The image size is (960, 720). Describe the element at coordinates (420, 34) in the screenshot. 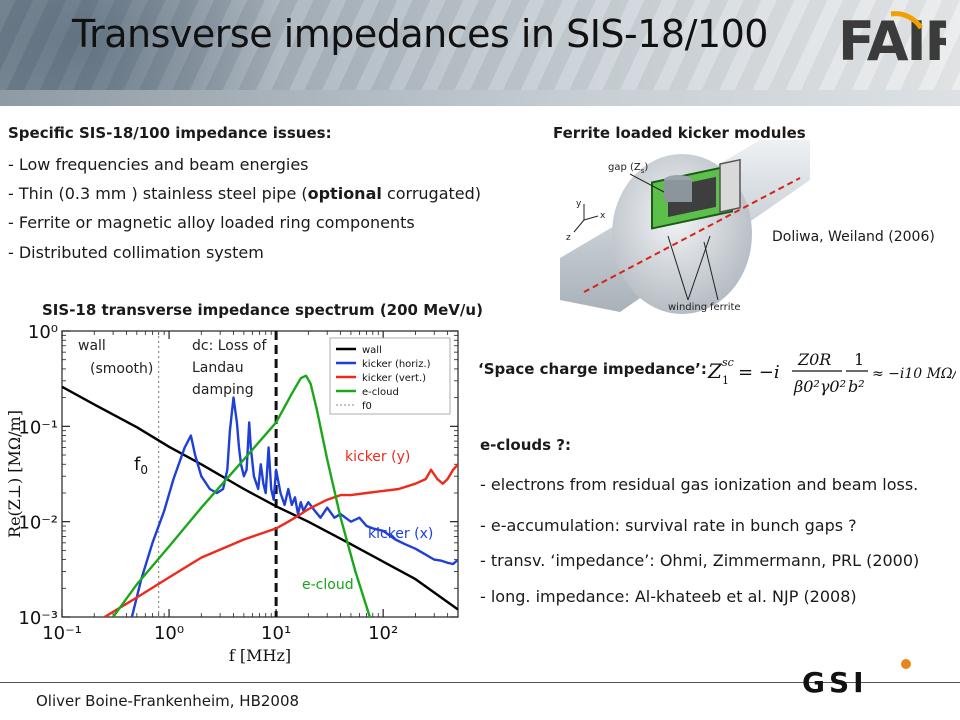

I see `page-title: Transverse impedances in SIS-18/100` at that location.